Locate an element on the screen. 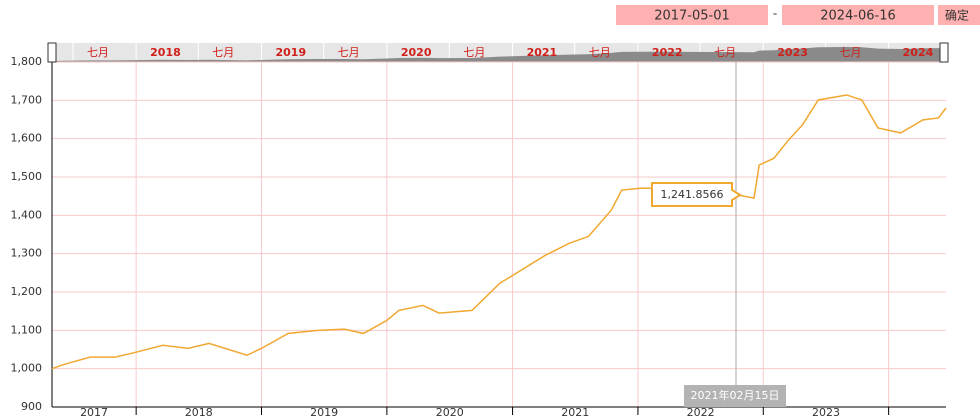 This screenshot has height=419, width=980. x-tick-label: 2021 is located at coordinates (575, 412).